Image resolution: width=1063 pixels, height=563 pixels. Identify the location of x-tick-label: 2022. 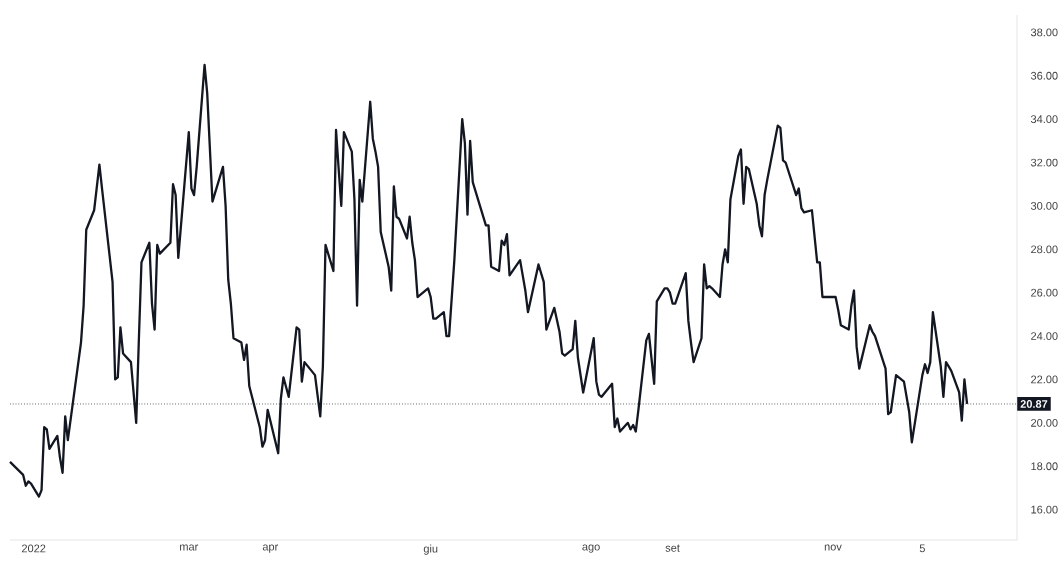
(33, 548).